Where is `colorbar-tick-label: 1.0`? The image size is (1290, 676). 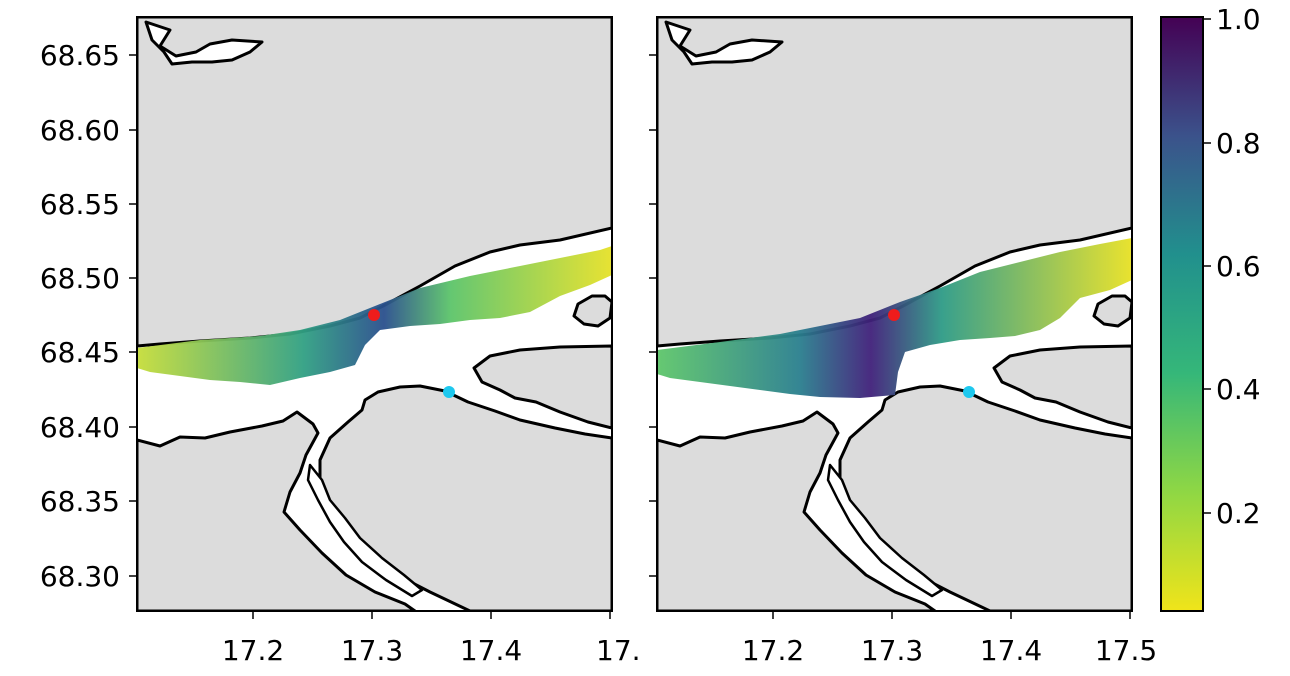
colorbar-tick-label: 1.0 is located at coordinates (1238, 19).